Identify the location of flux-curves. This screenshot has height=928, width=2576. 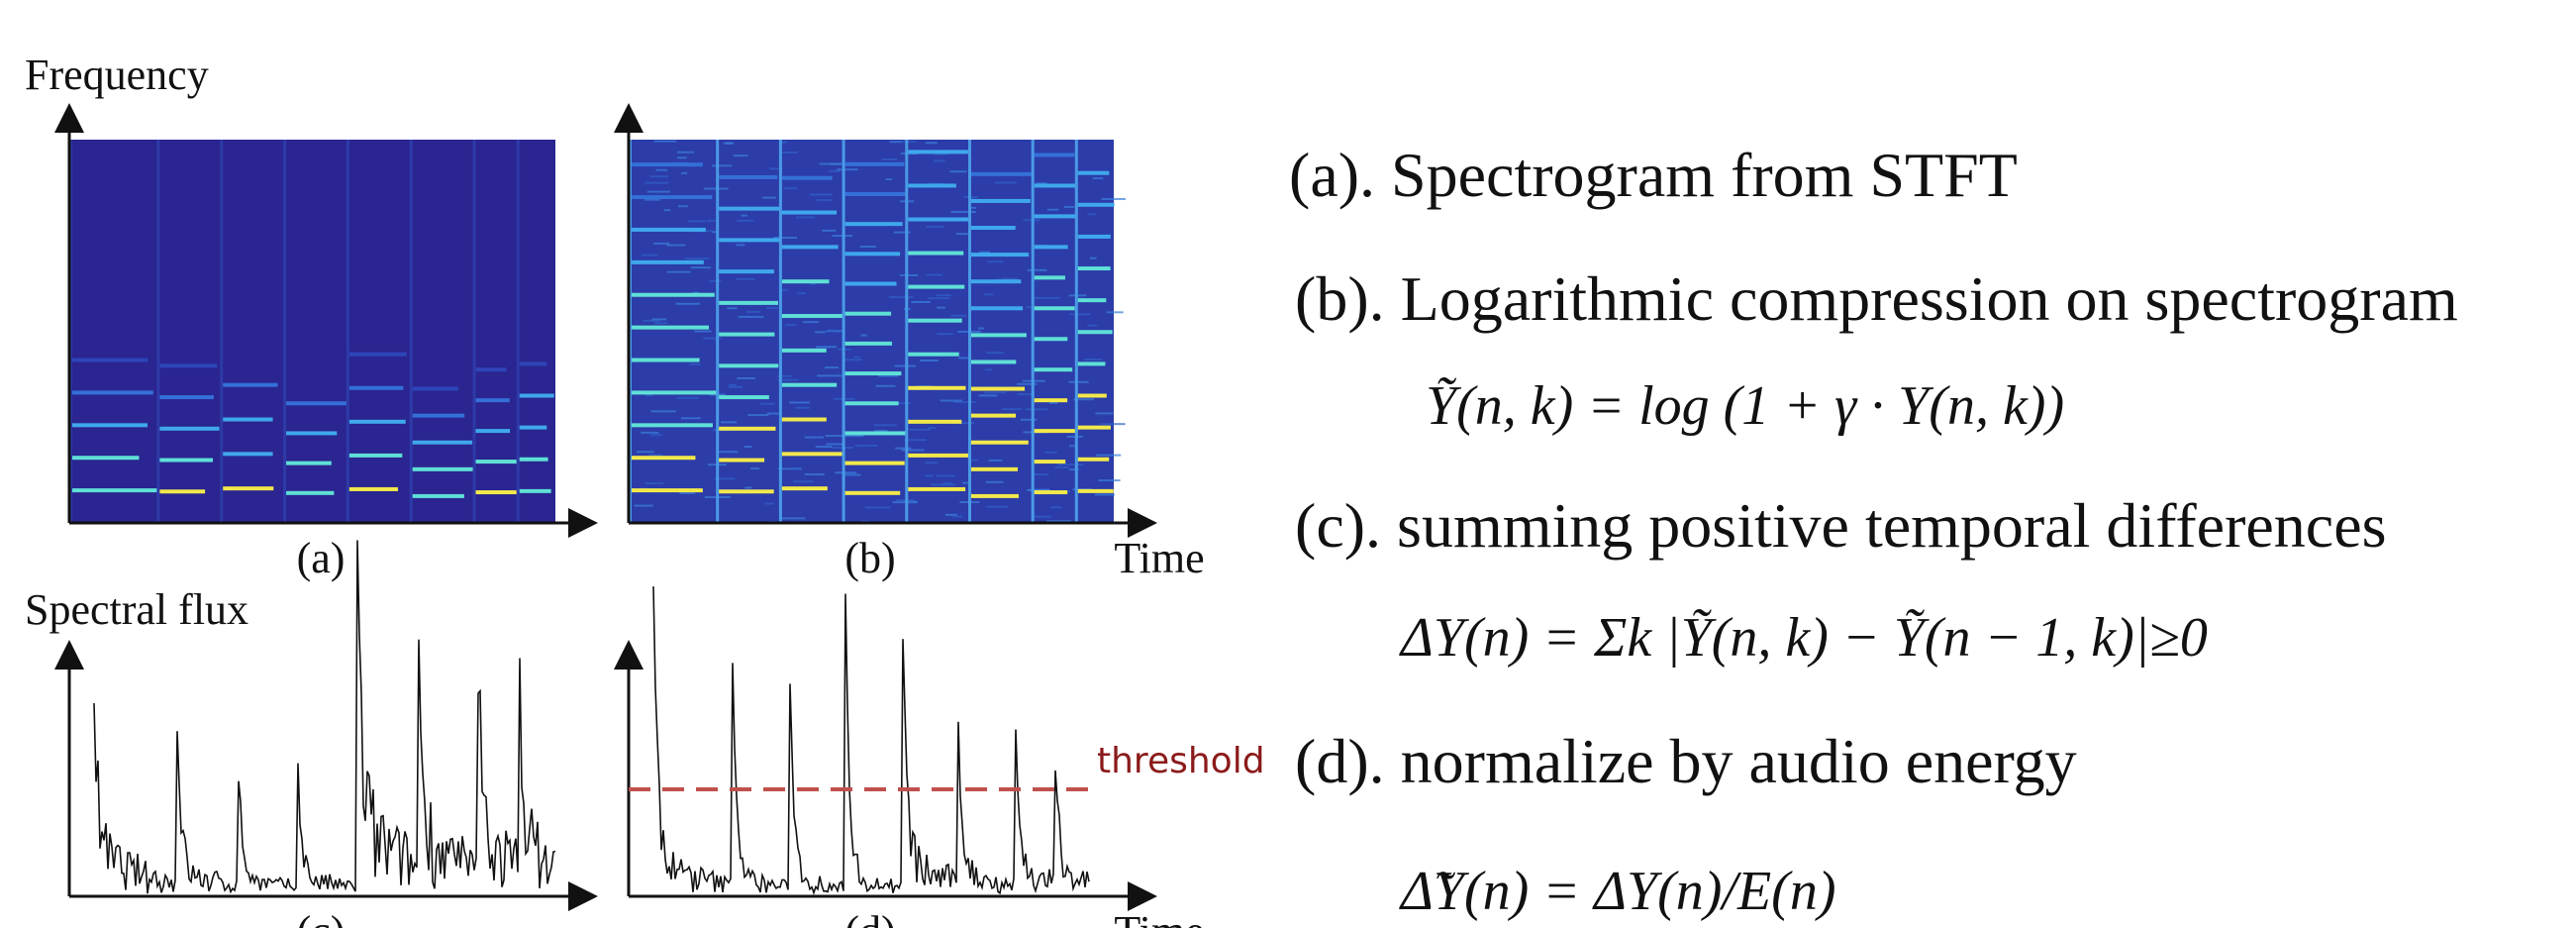
(592, 717).